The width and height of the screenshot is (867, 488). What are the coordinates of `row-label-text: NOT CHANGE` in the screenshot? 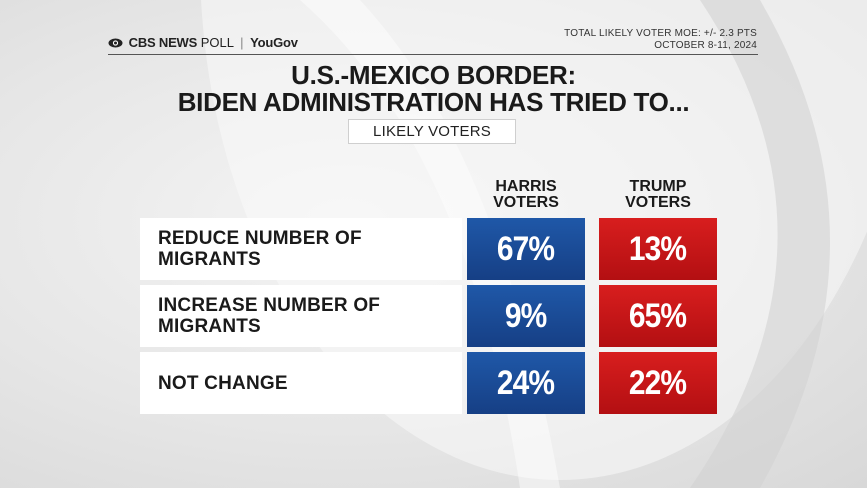 It's located at (223, 383).